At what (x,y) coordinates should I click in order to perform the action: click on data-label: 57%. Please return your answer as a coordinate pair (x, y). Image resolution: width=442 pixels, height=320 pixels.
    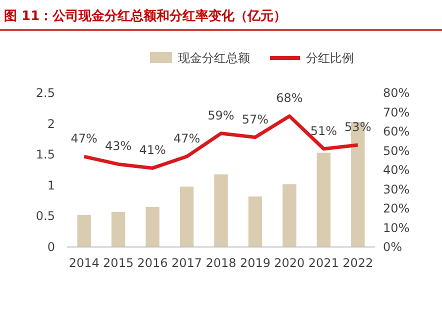
    Looking at the image, I should click on (255, 119).